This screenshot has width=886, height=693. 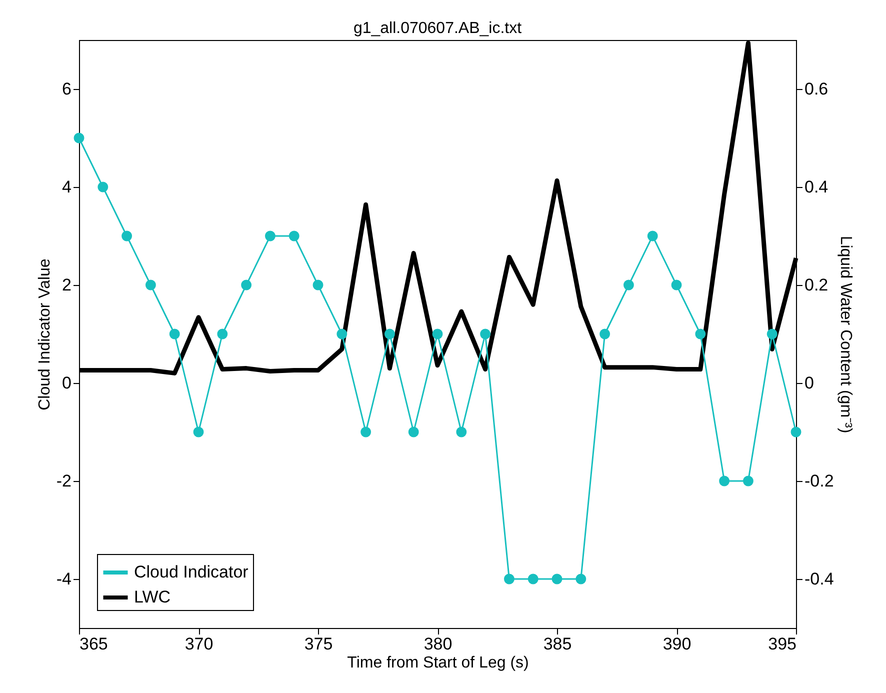 I want to click on y-tick-label: 2, so click(x=67, y=285).